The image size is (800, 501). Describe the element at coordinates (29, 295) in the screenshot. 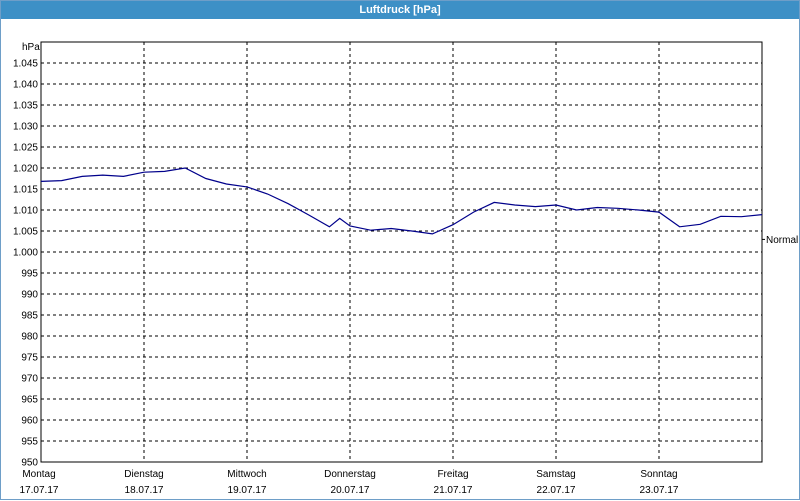

I see `y-tick-label: 990` at that location.